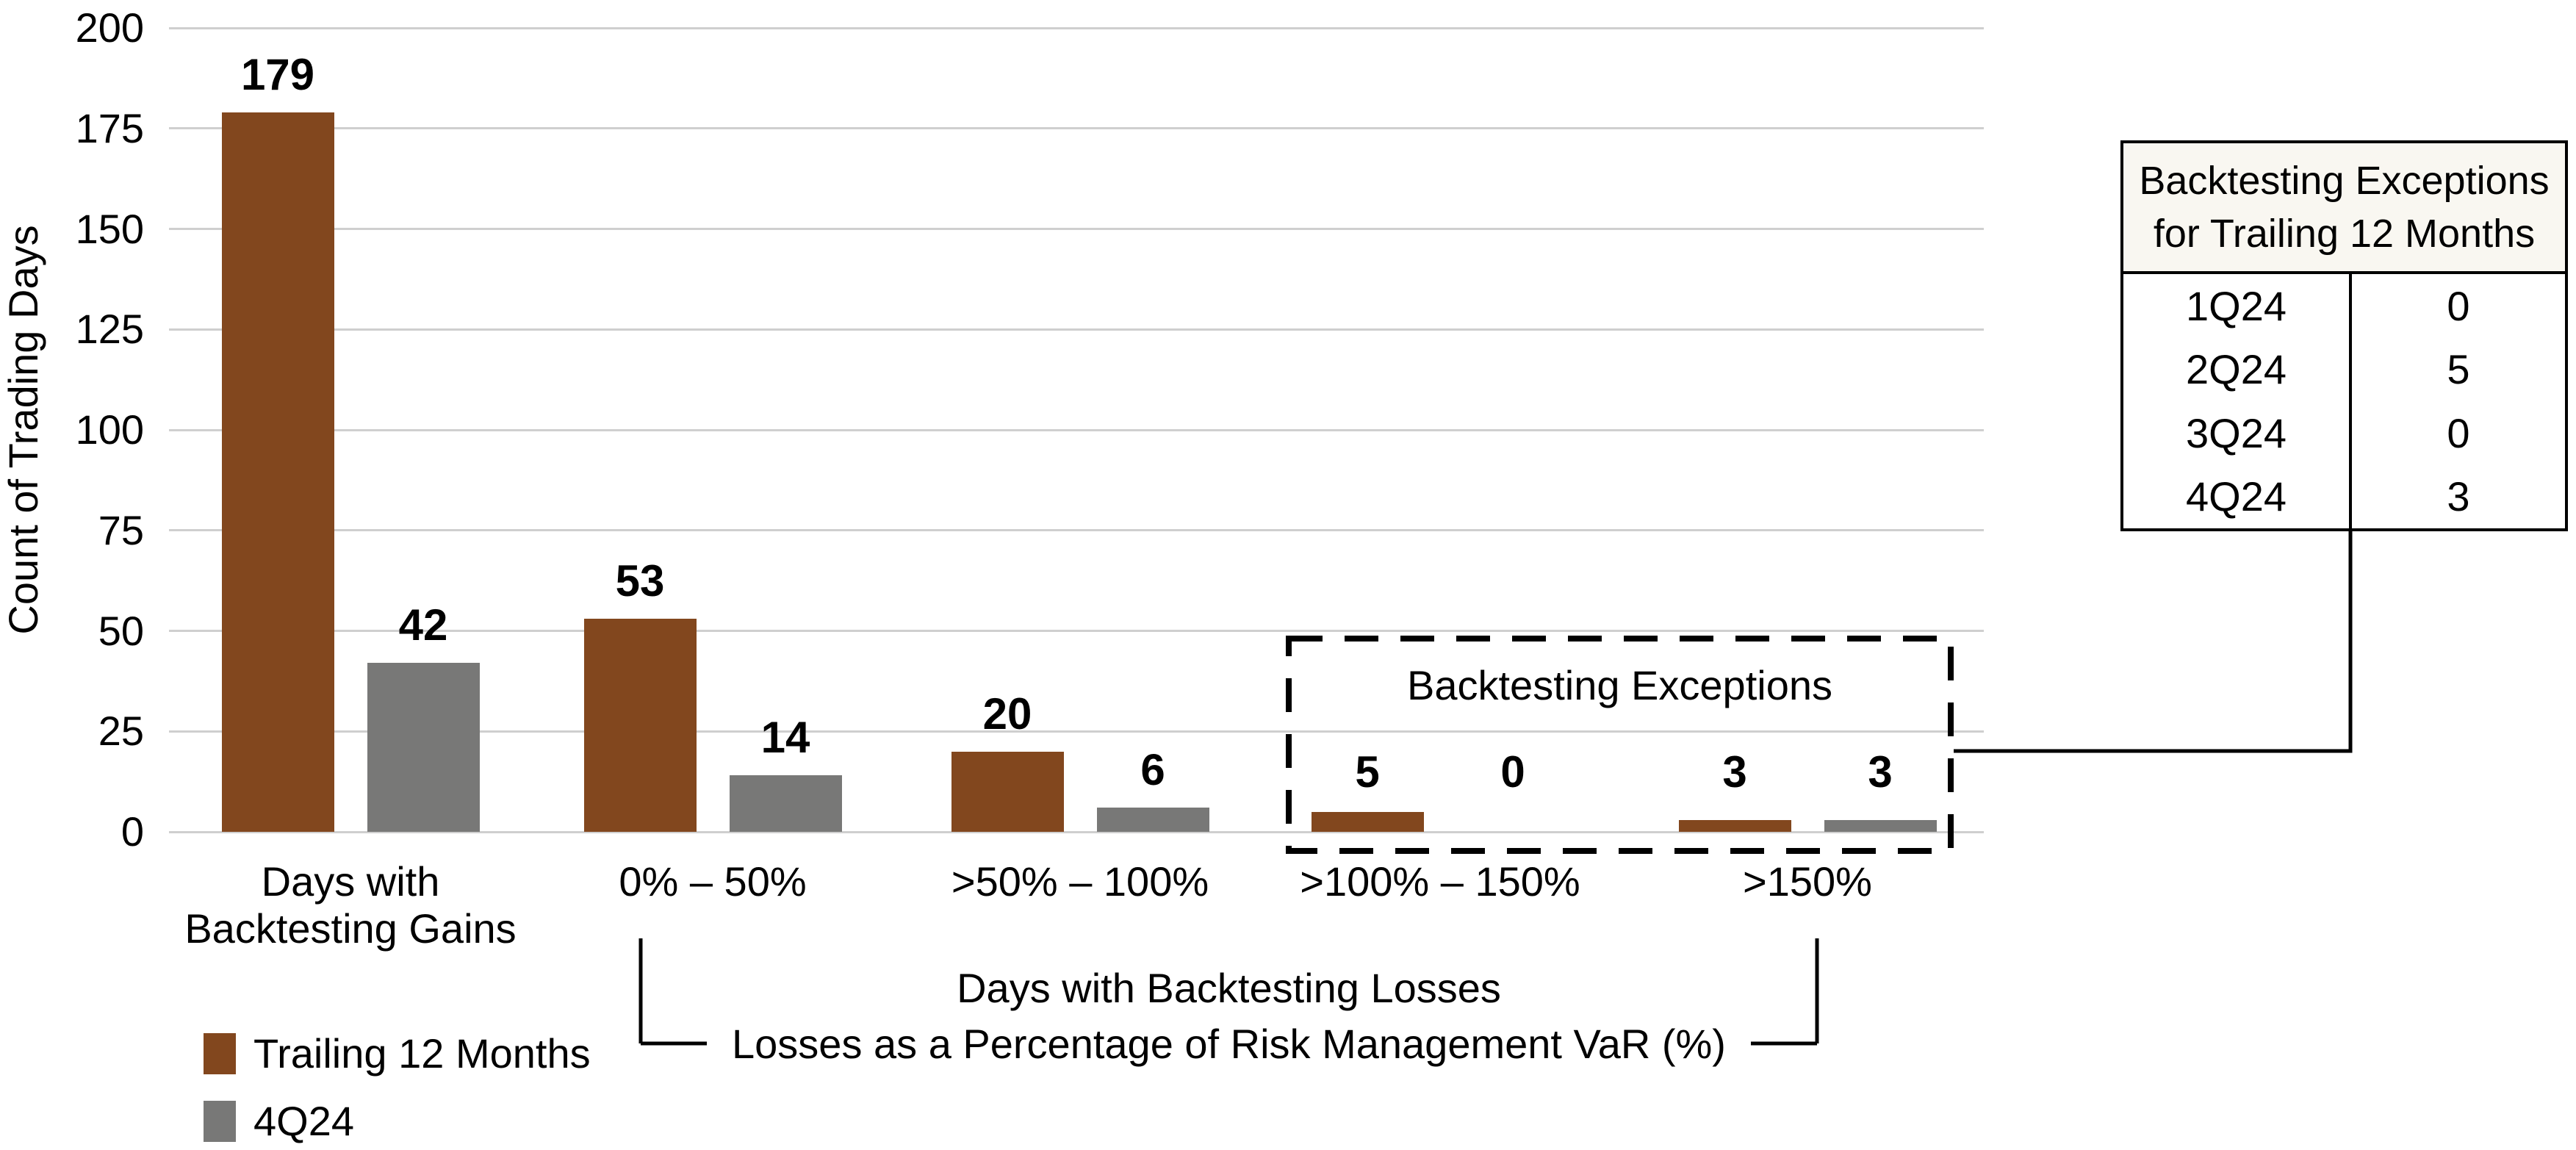 The height and width of the screenshot is (1150, 2576). I want to click on bar-value-label: 14, so click(785, 738).